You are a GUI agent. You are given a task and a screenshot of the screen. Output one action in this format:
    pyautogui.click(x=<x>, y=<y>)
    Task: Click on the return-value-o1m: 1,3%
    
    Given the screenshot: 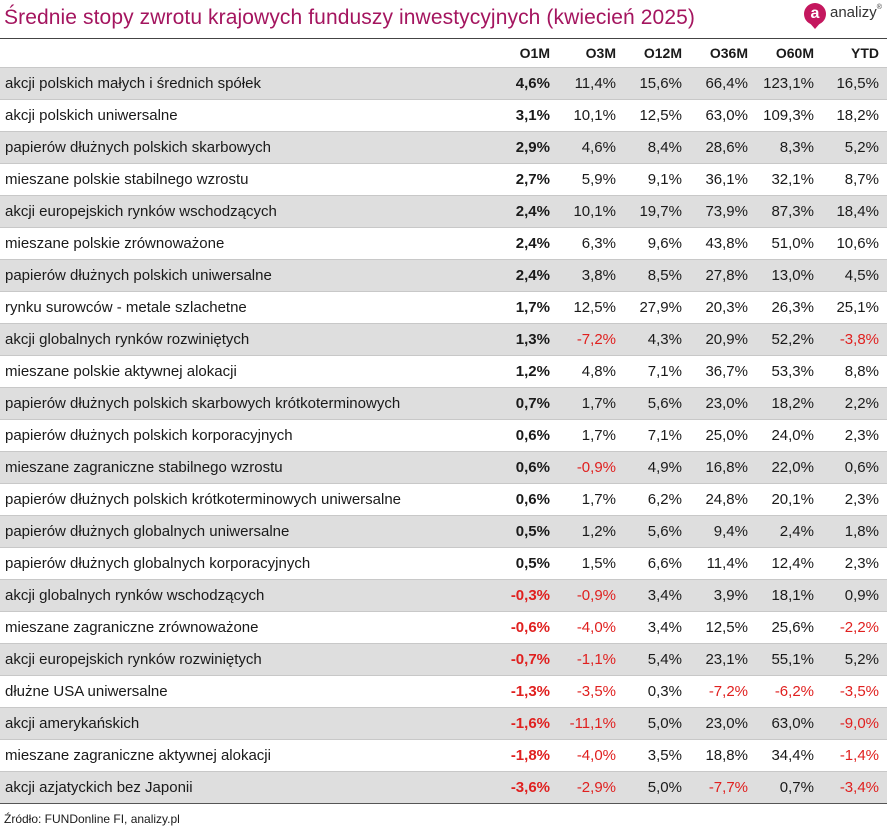 What is the action you would take?
    pyautogui.click(x=521, y=339)
    